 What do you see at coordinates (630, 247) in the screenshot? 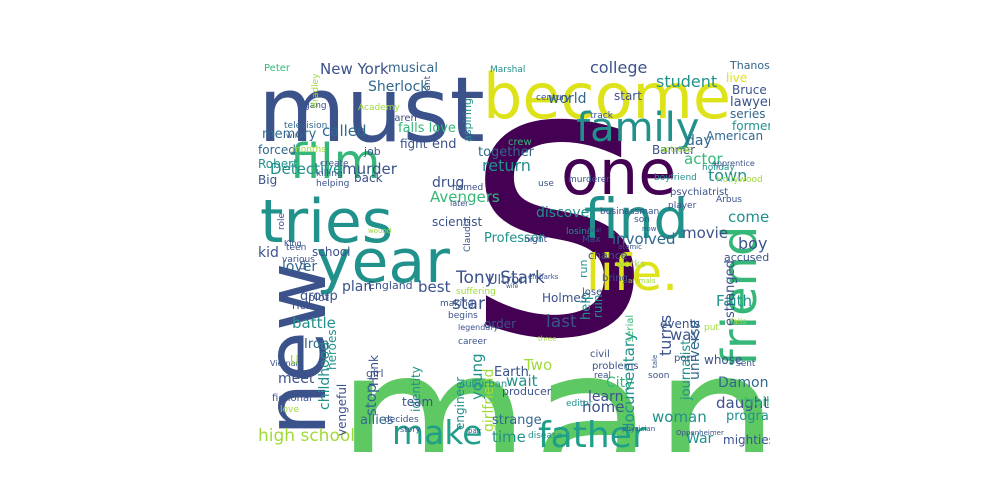
I see `cloud-word: atomic` at bounding box center [630, 247].